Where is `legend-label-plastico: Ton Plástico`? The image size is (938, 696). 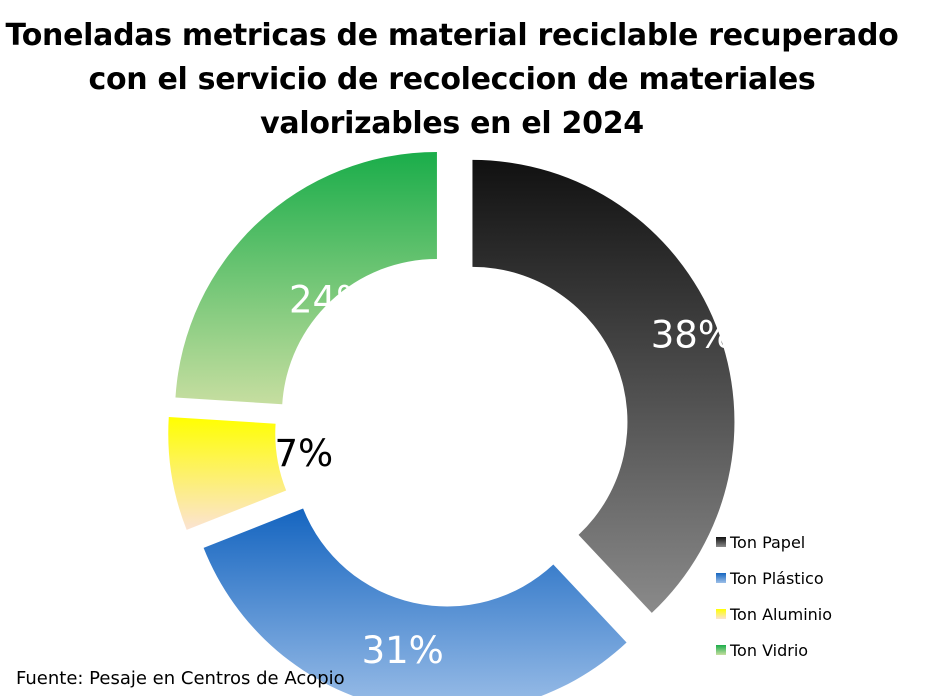
legend-label-plastico: Ton Plástico is located at coordinates (777, 578).